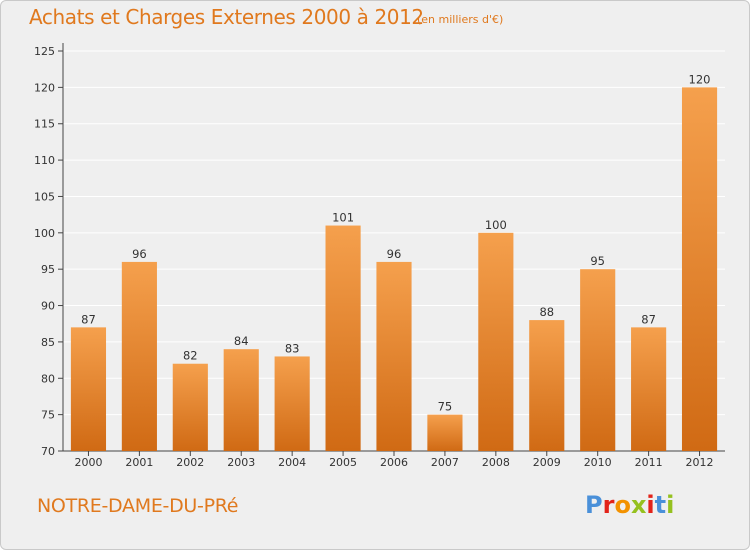 This screenshot has width=750, height=550. Describe the element at coordinates (445, 432) in the screenshot. I see `bar-2007` at that location.